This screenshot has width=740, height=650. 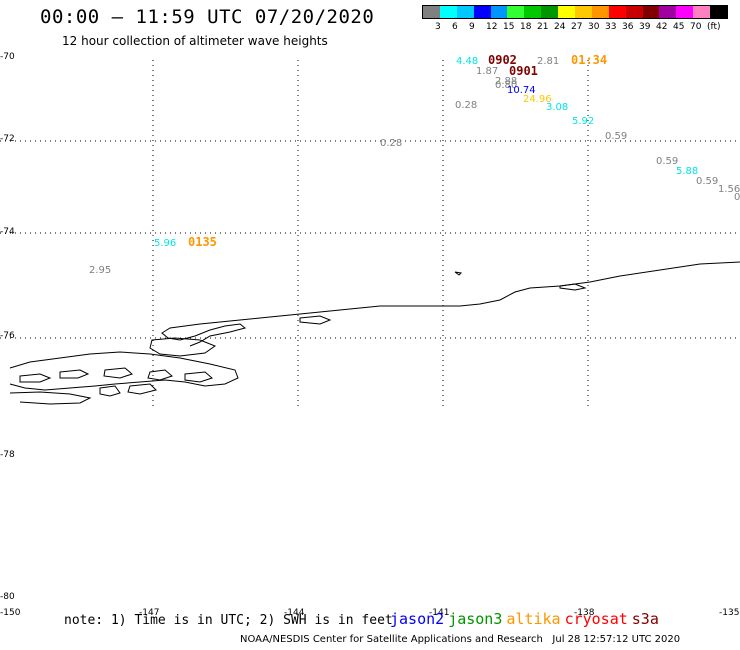 I want to click on legend-tick: 39, so click(x=645, y=27).